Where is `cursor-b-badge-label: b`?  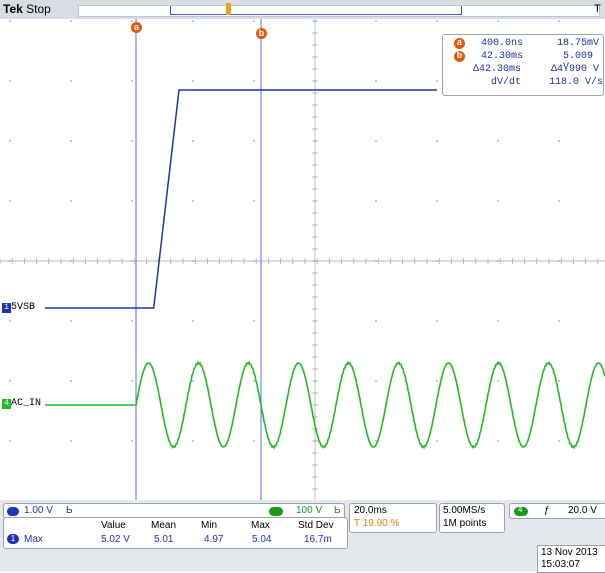 cursor-b-badge-label: b is located at coordinates (261, 33).